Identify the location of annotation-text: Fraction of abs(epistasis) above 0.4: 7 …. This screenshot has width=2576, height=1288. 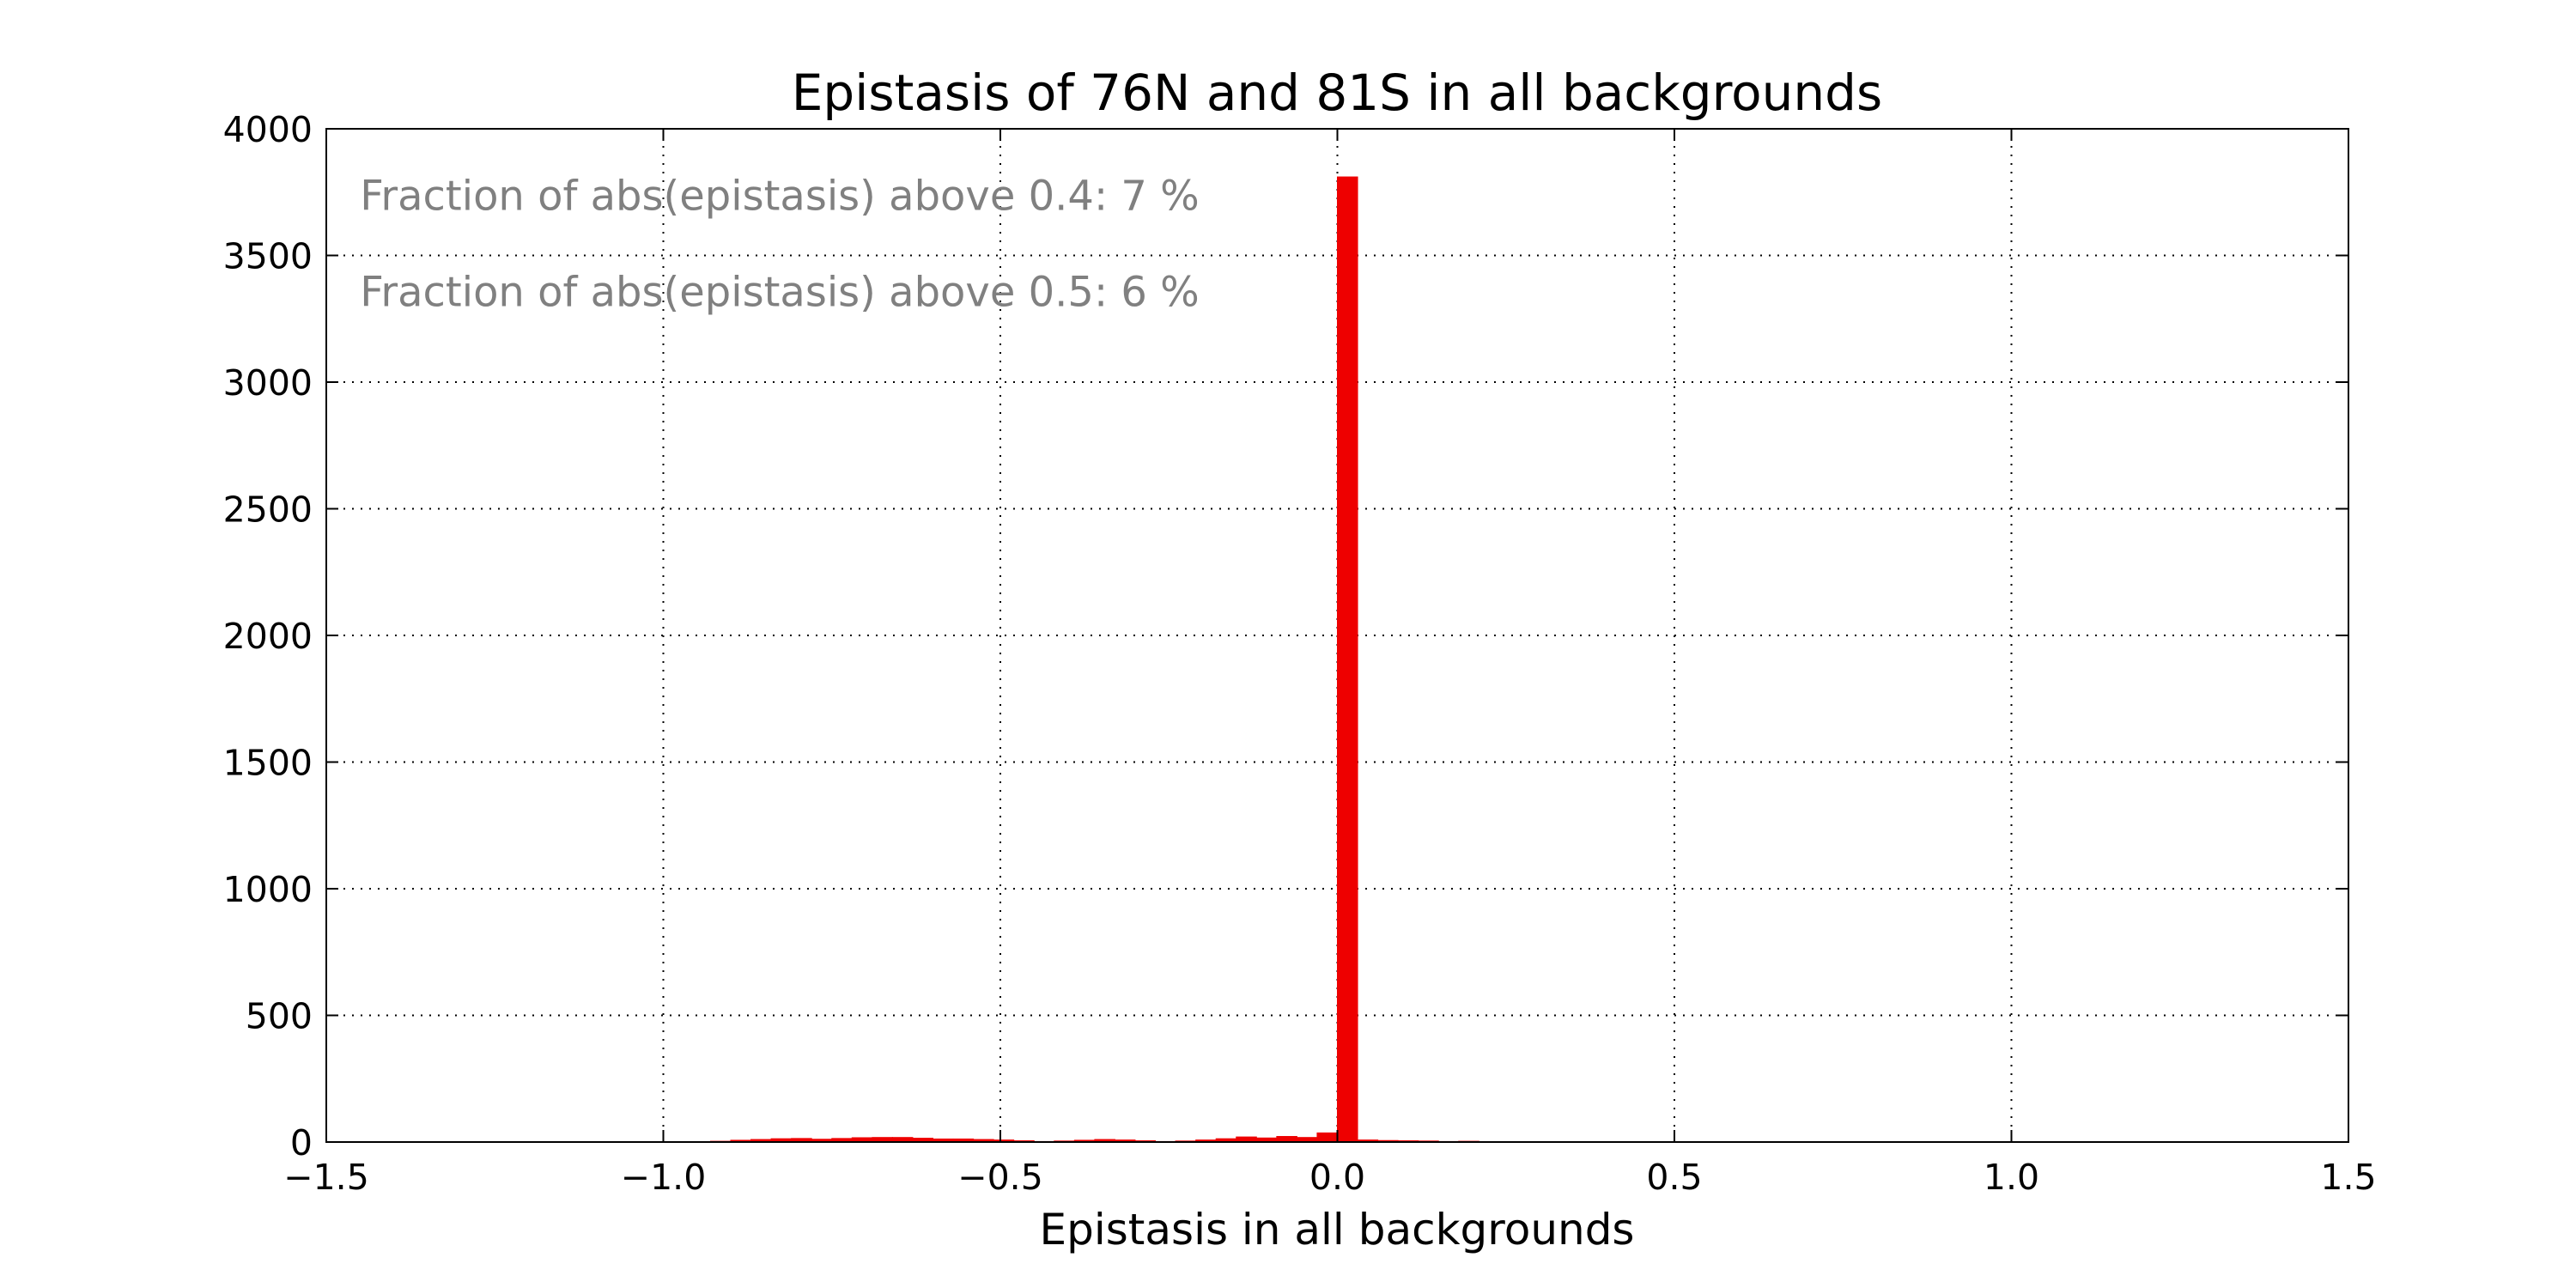
(780, 196).